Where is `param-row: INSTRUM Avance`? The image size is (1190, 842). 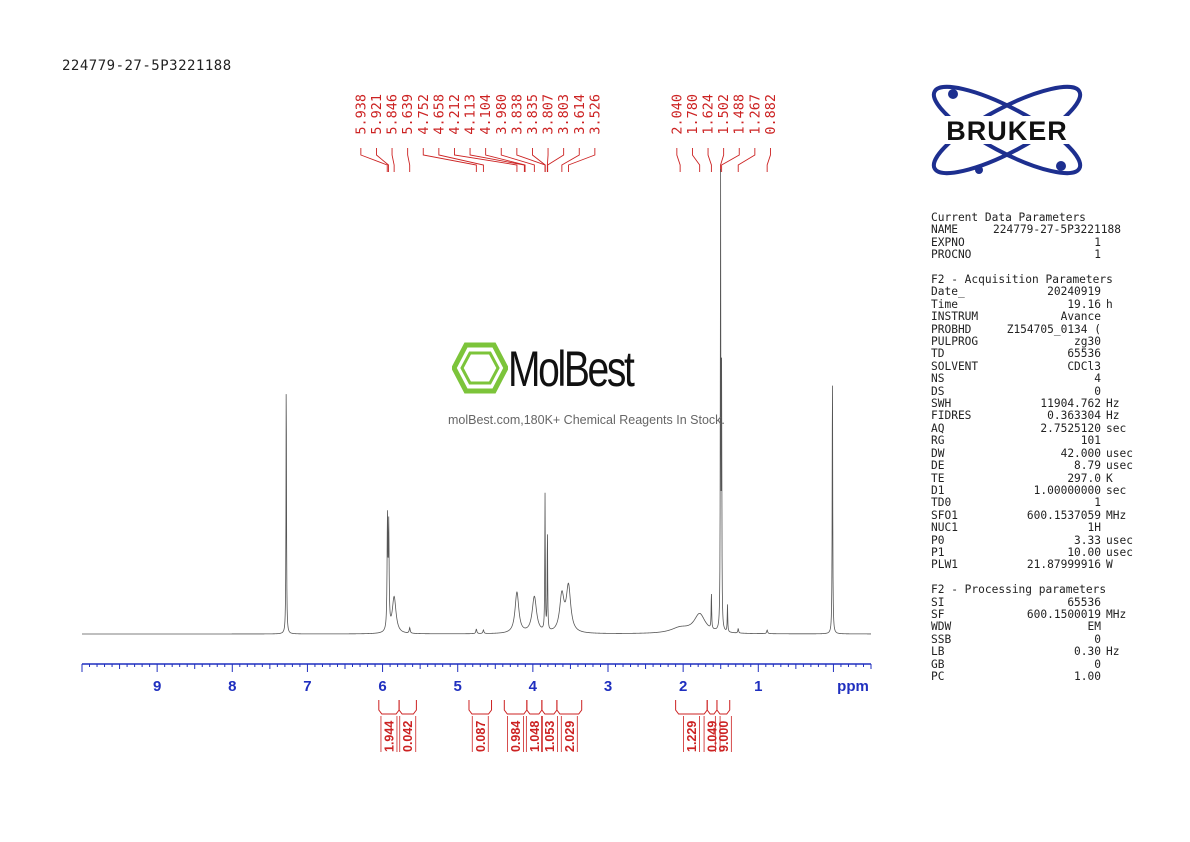 param-row: INSTRUM Avance is located at coordinates (1036, 317).